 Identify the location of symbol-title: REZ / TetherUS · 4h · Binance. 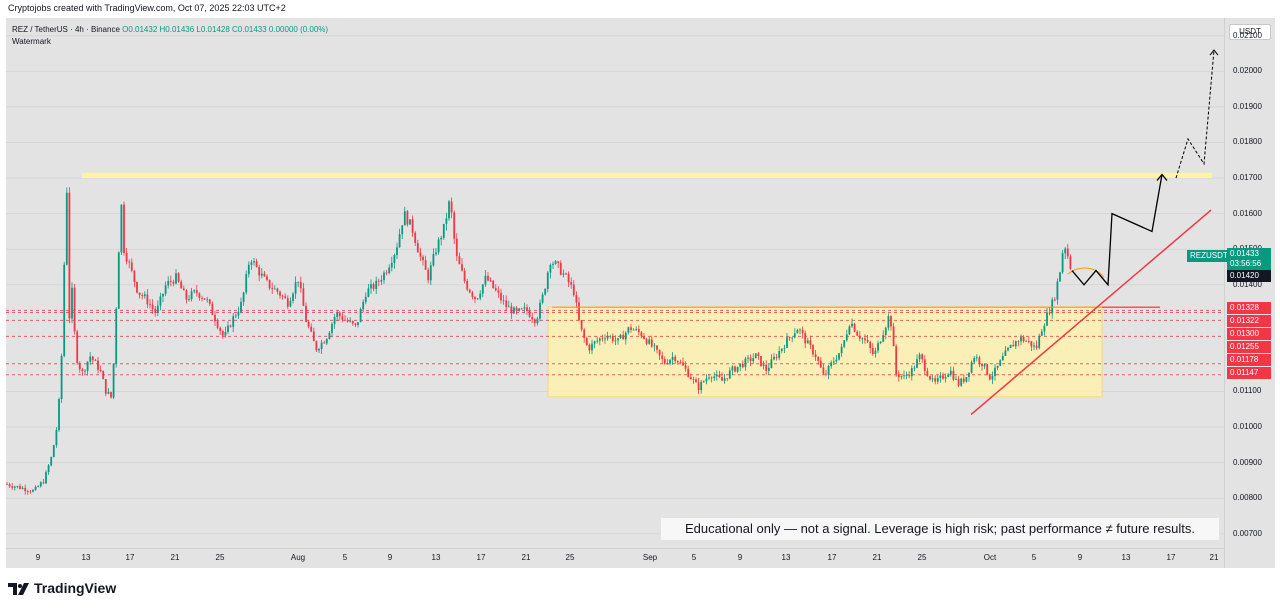
(66, 29).